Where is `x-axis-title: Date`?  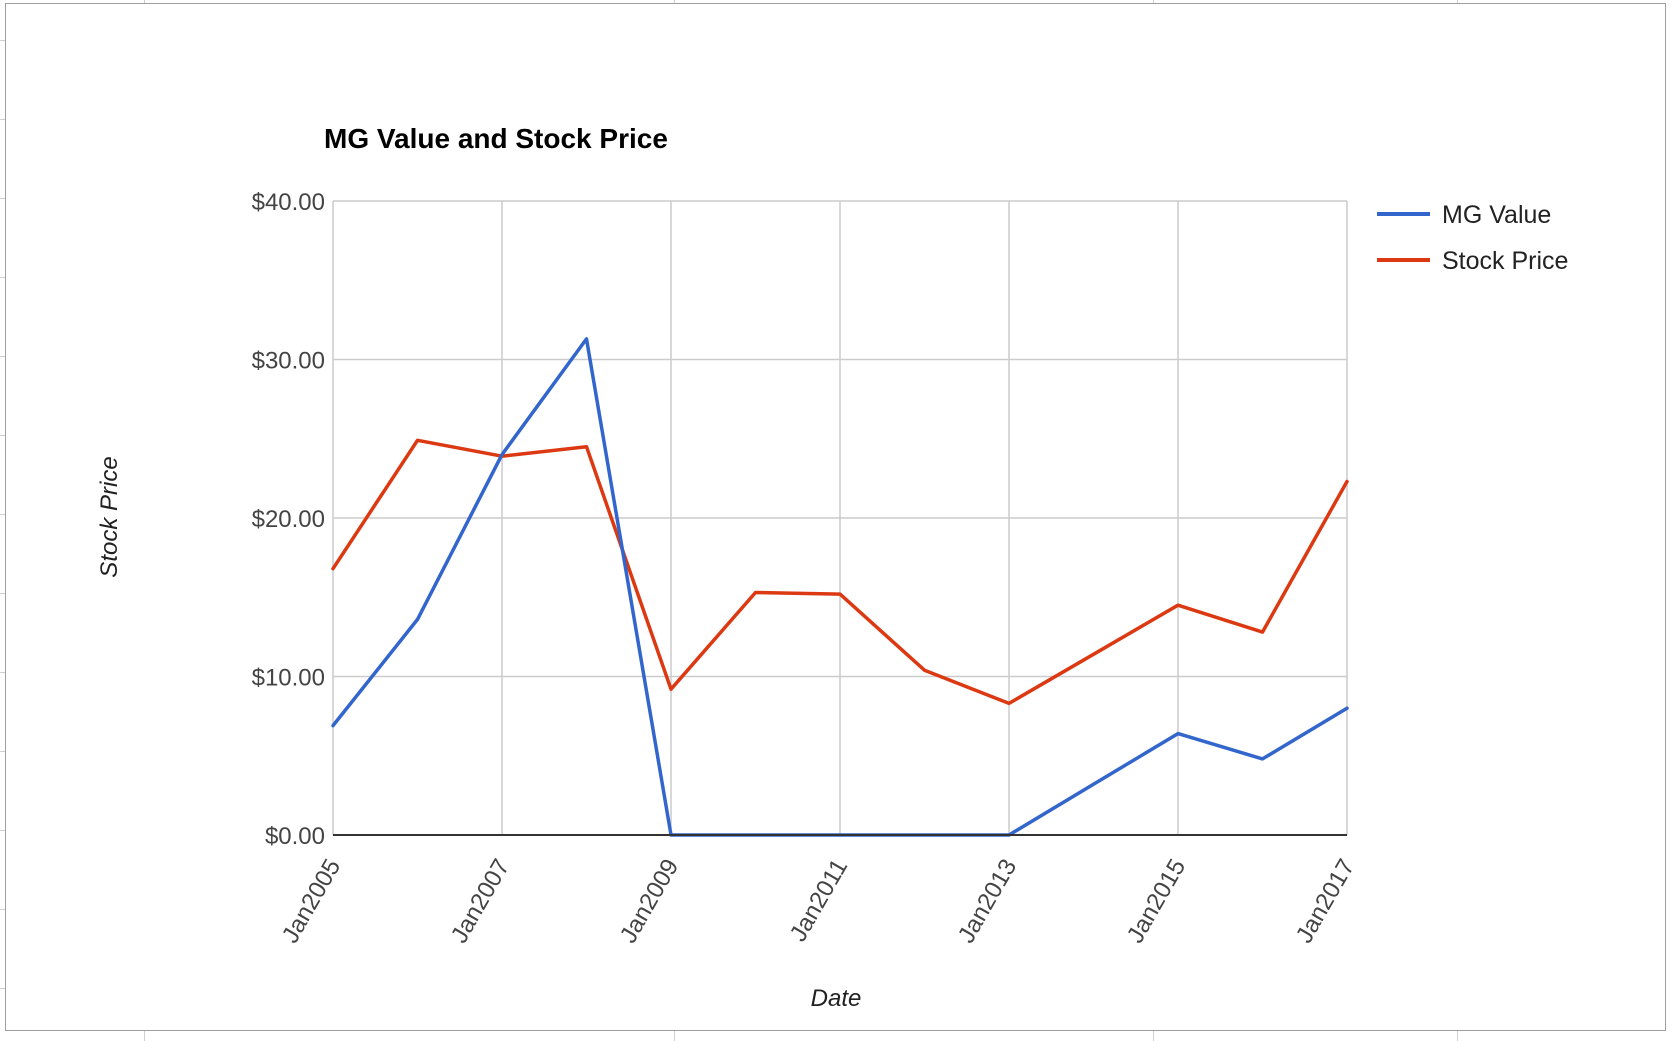
x-axis-title: Date is located at coordinates (836, 998).